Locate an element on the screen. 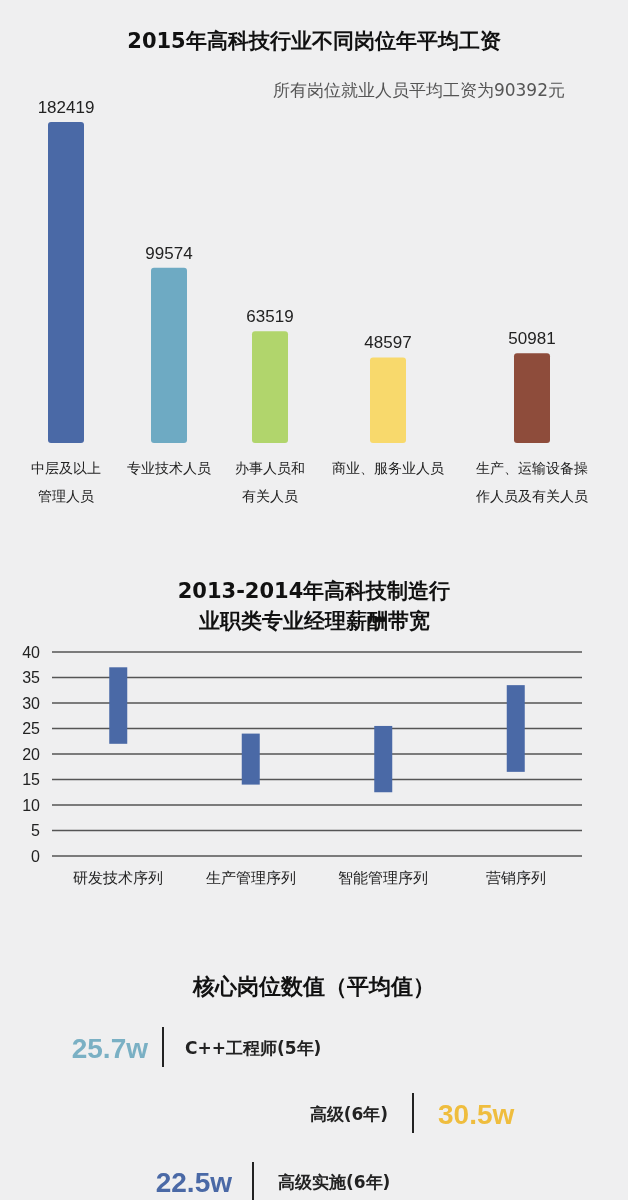 The height and width of the screenshot is (1200, 628). chart-title: 2015年高科技行业不同岗位年平均工资 is located at coordinates (314, 41).